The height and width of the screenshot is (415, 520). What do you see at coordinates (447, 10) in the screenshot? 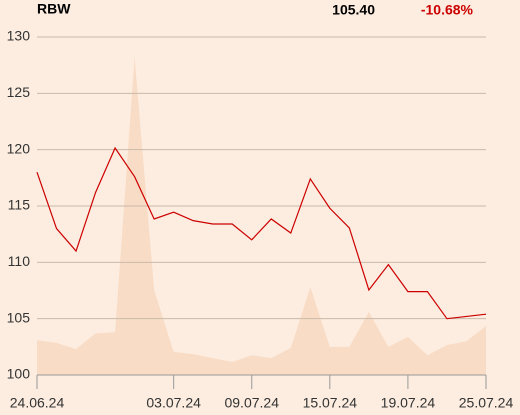
I see `change: -10.68%` at bounding box center [447, 10].